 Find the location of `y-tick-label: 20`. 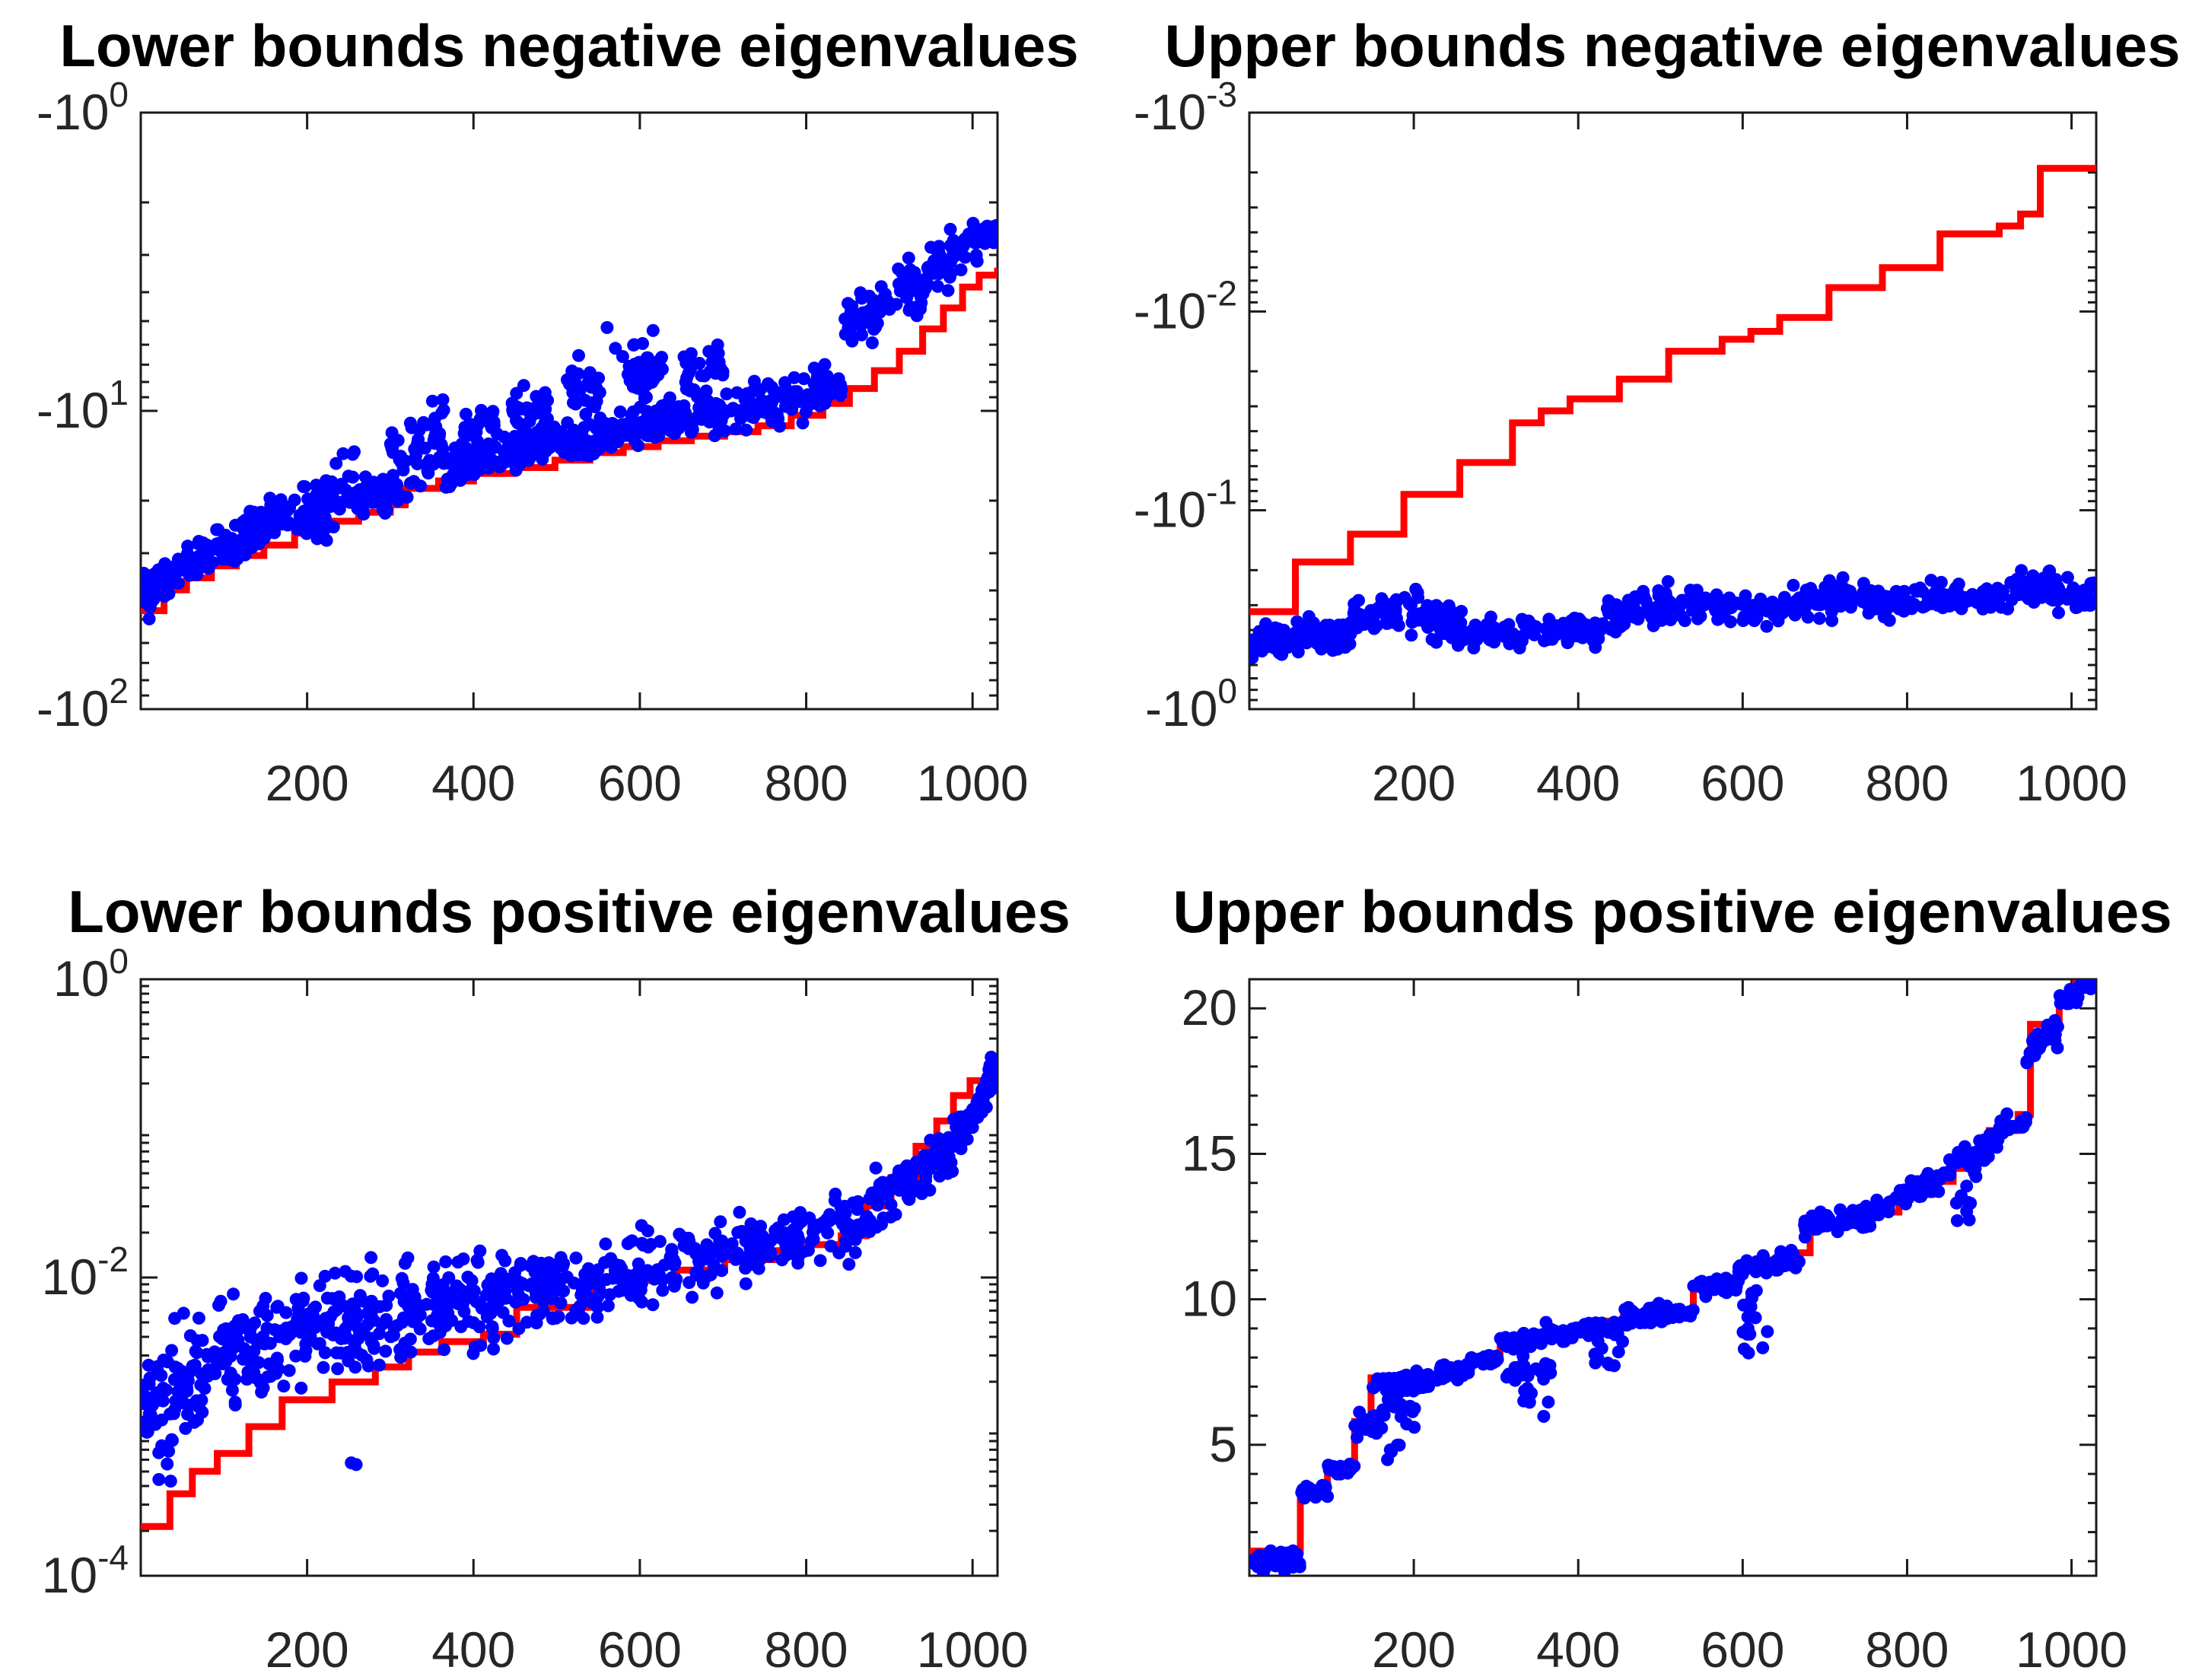

y-tick-label: 20 is located at coordinates (1209, 1007).